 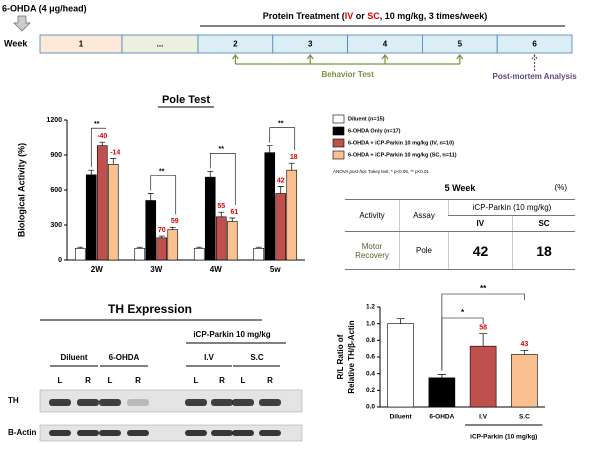 What do you see at coordinates (209, 357) in the screenshot?
I see `group-label: I.V` at bounding box center [209, 357].